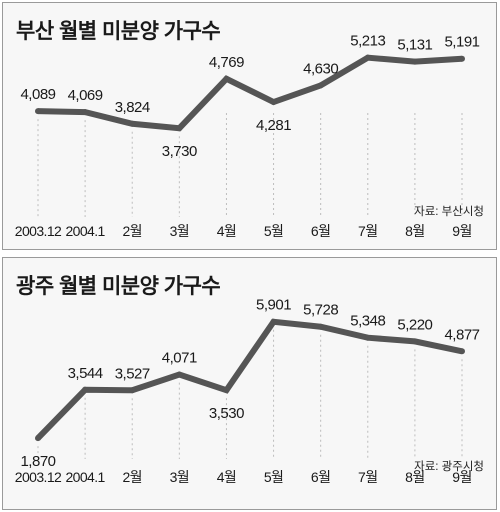 The width and height of the screenshot is (500, 512). What do you see at coordinates (132, 373) in the screenshot?
I see `gwangju-value-label: 3,527` at bounding box center [132, 373].